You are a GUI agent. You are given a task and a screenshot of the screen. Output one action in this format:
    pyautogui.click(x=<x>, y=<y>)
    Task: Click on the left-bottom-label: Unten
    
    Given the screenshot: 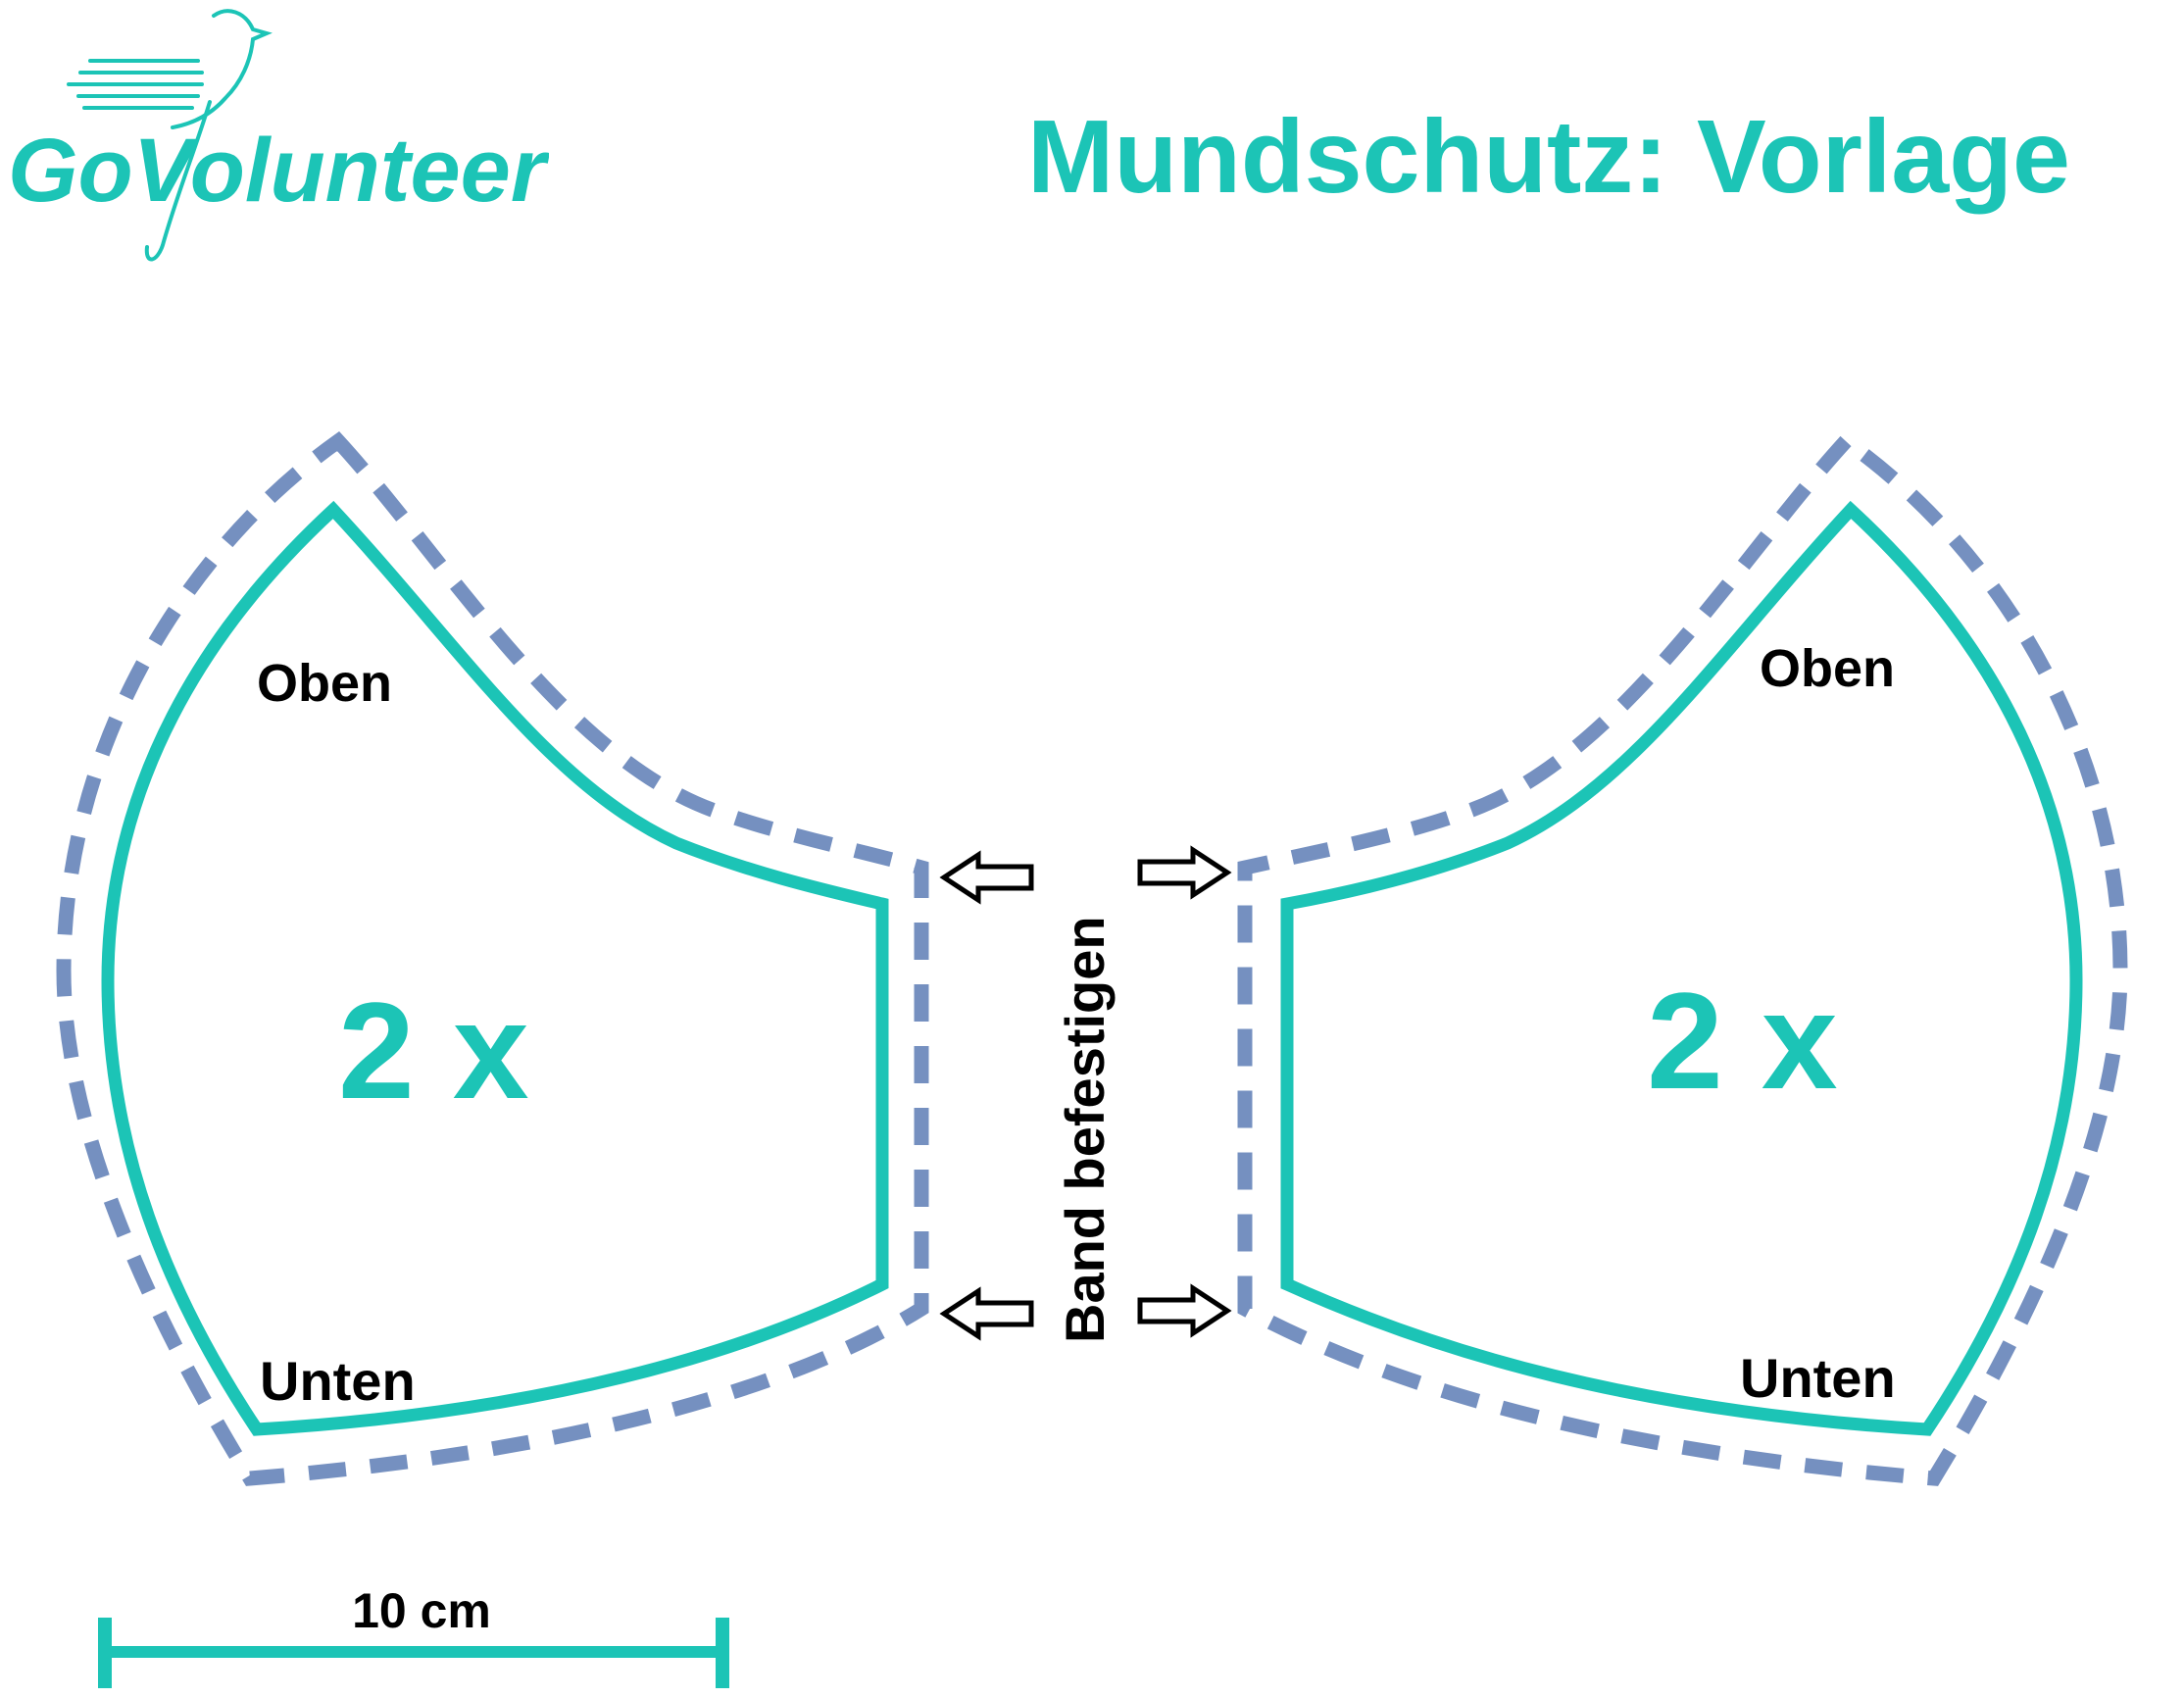 What is the action you would take?
    pyautogui.click(x=338, y=1381)
    